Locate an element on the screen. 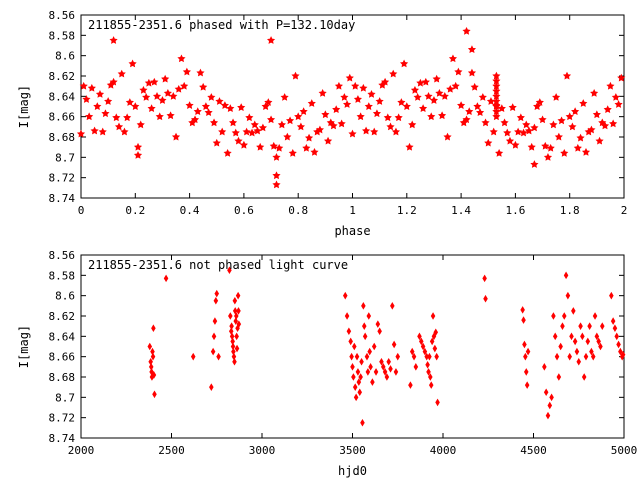 This screenshot has width=640, height=485. phased-x-tick-label: 1.4 is located at coordinates (461, 210).